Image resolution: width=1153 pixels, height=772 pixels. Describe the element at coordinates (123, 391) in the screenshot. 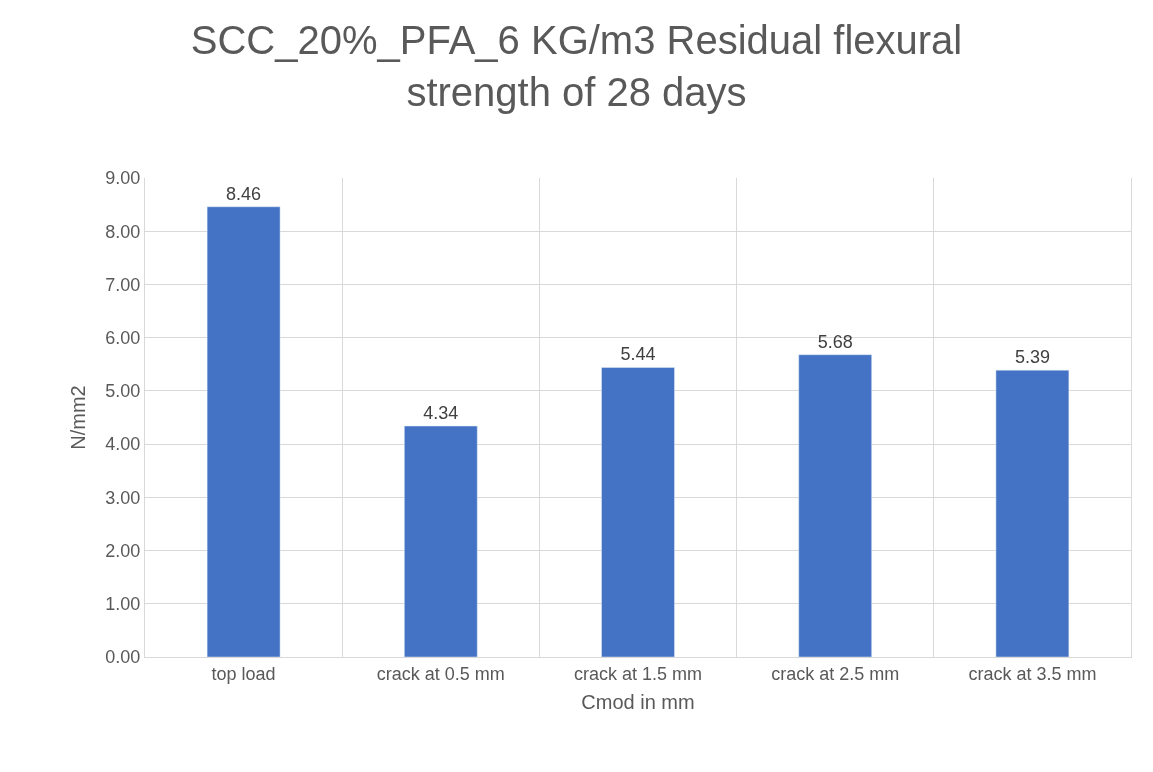

I see `y-tick-label: 5.00` at that location.